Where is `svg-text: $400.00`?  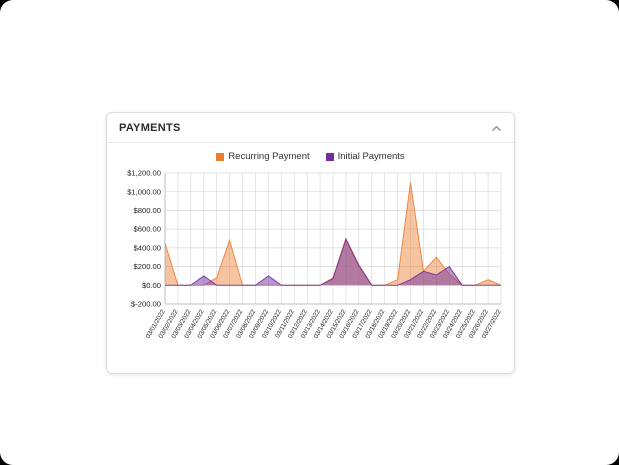
svg-text: $400.00 is located at coordinates (147, 248).